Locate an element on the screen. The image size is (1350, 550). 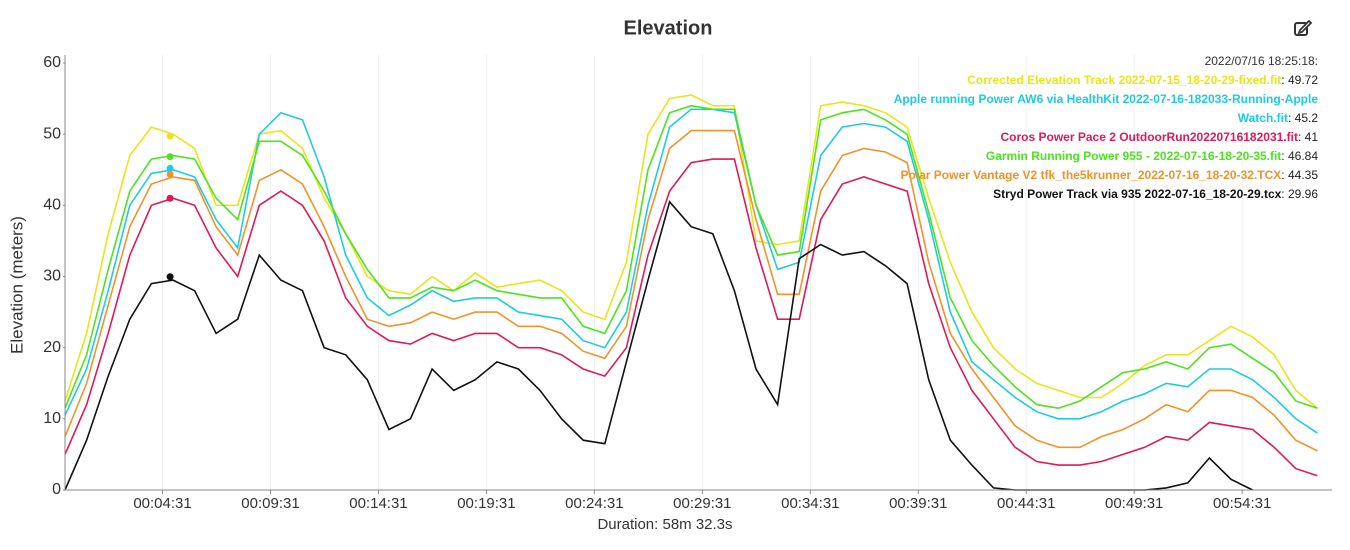
y-tick-label: 40 is located at coordinates (52, 205).